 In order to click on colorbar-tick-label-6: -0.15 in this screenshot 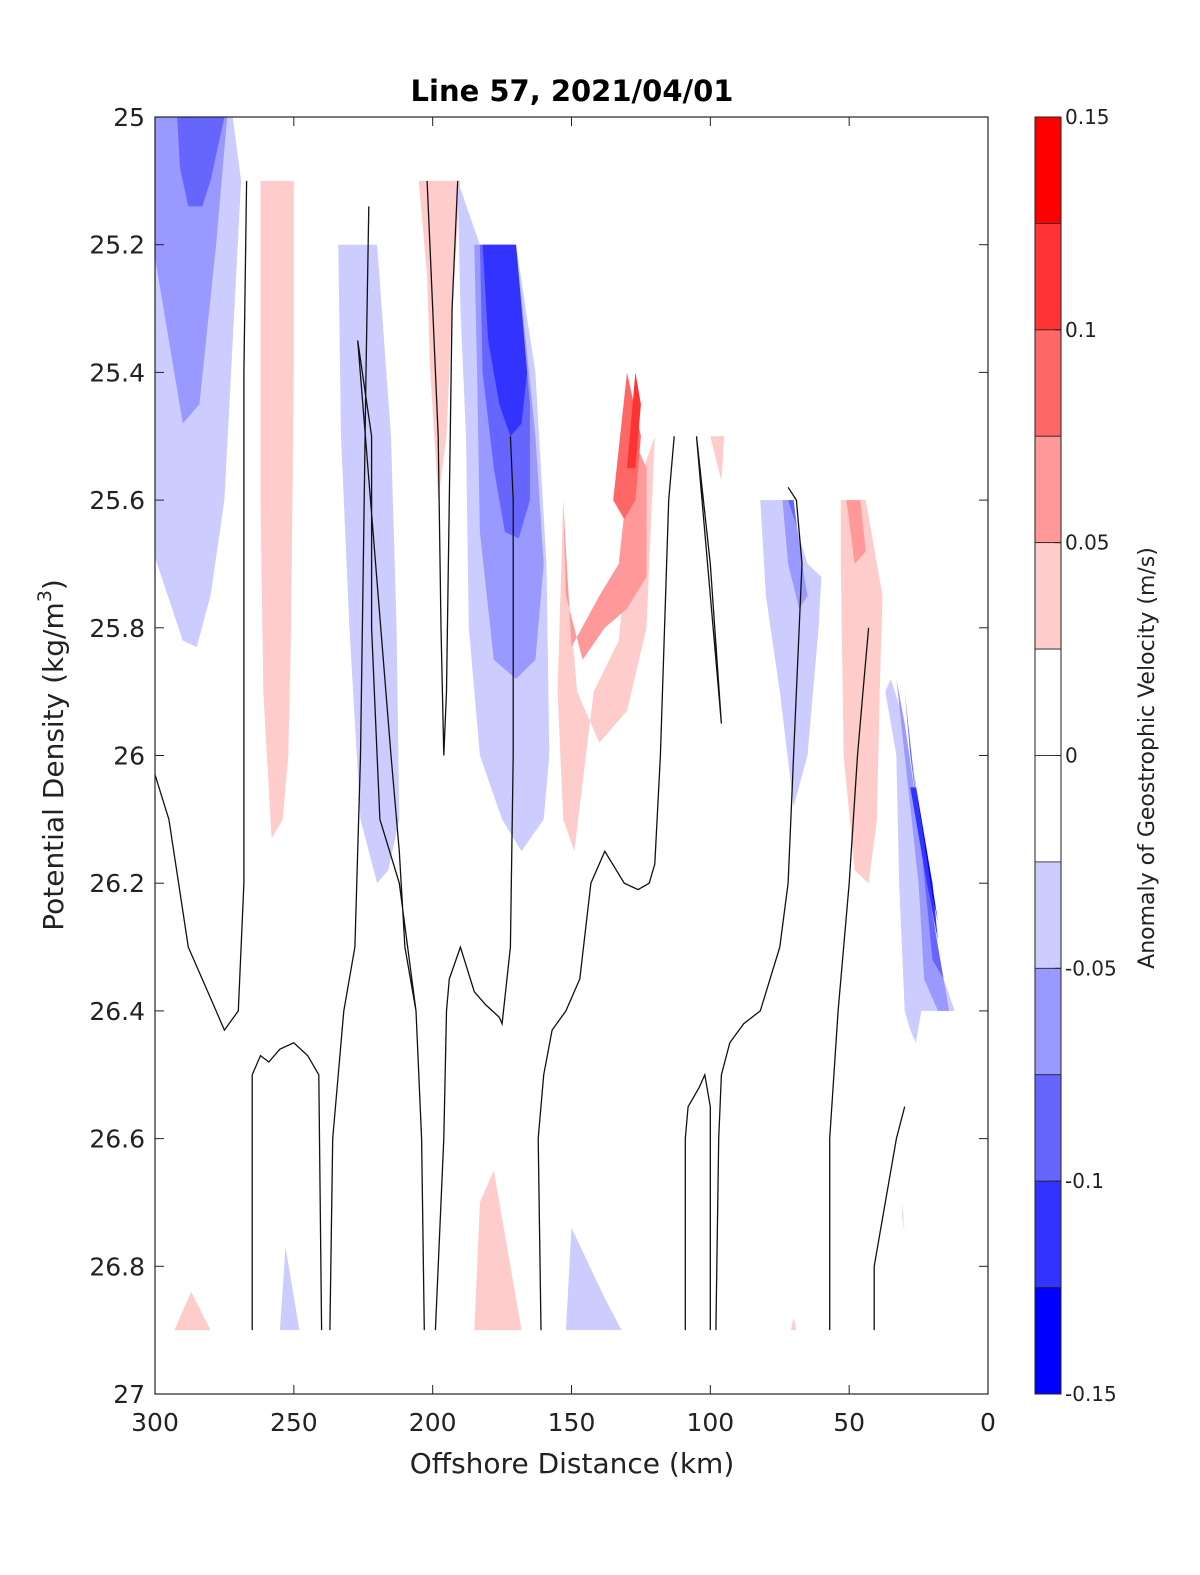, I will do `click(1091, 1394)`.